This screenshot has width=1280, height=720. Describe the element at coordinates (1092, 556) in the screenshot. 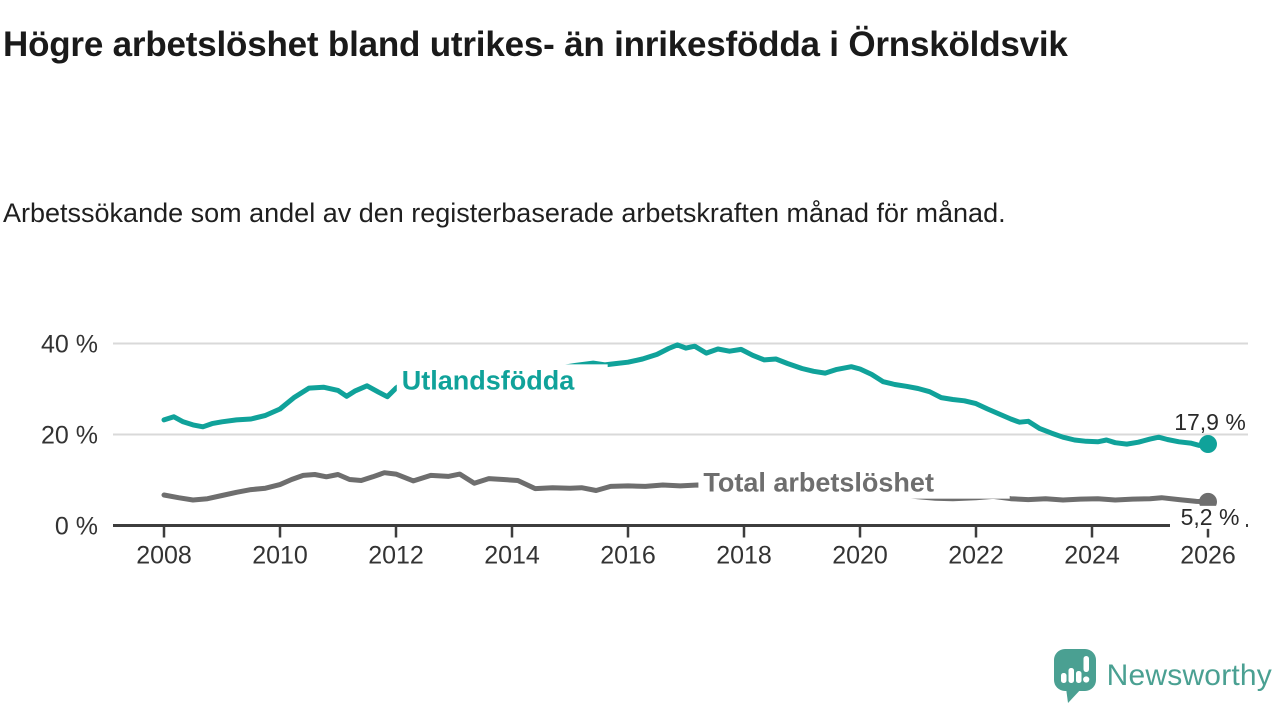

I see `x-tick-label: 2024` at that location.